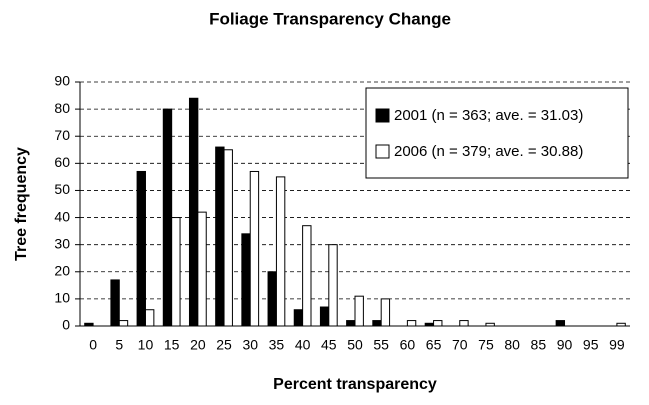 The height and width of the screenshot is (405, 649). Describe the element at coordinates (303, 345) in the screenshot. I see `x-tick-label: 40` at that location.